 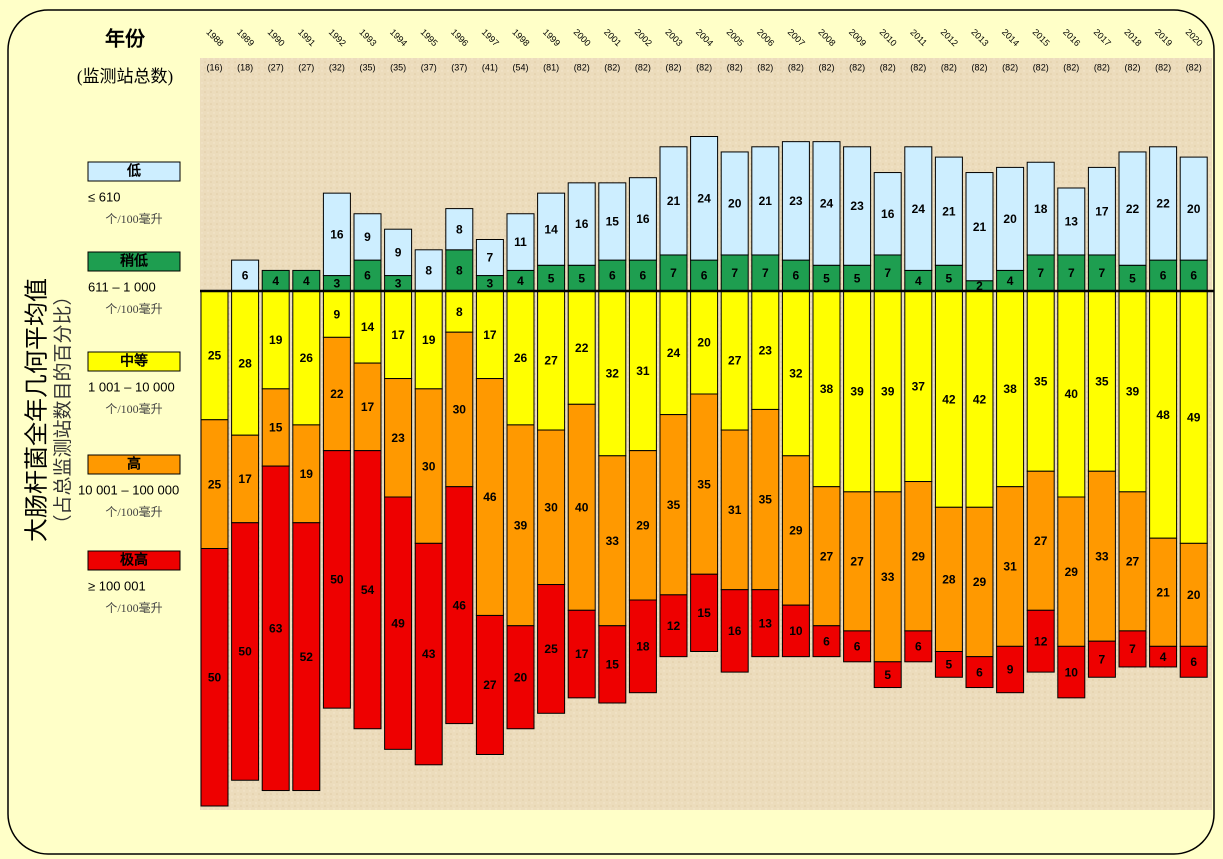 I want to click on legend-name: 高, so click(x=134, y=464).